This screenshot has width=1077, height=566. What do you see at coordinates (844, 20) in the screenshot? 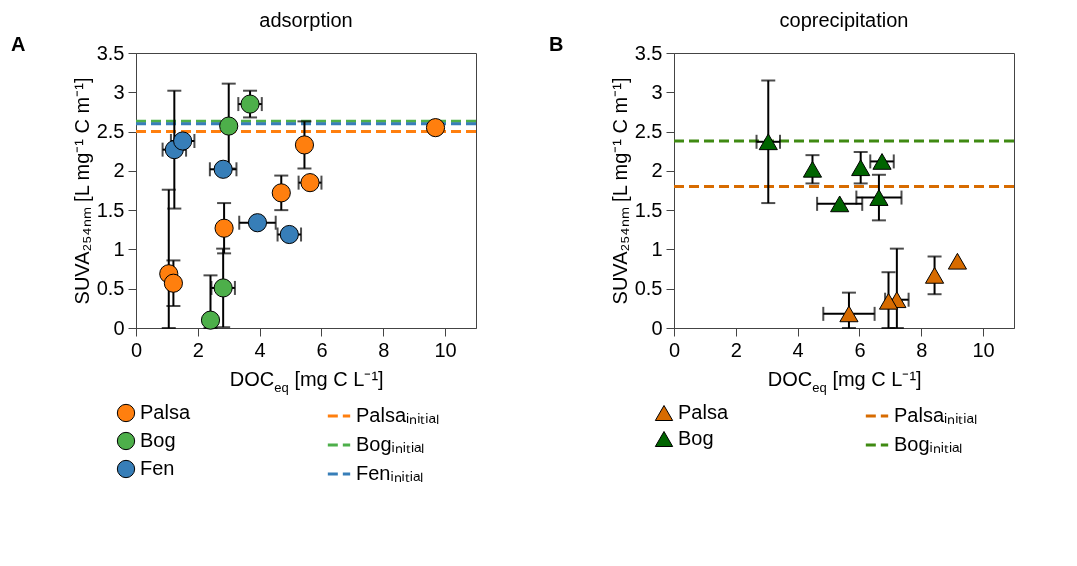
I see `chart-title: coprecipitation` at bounding box center [844, 20].